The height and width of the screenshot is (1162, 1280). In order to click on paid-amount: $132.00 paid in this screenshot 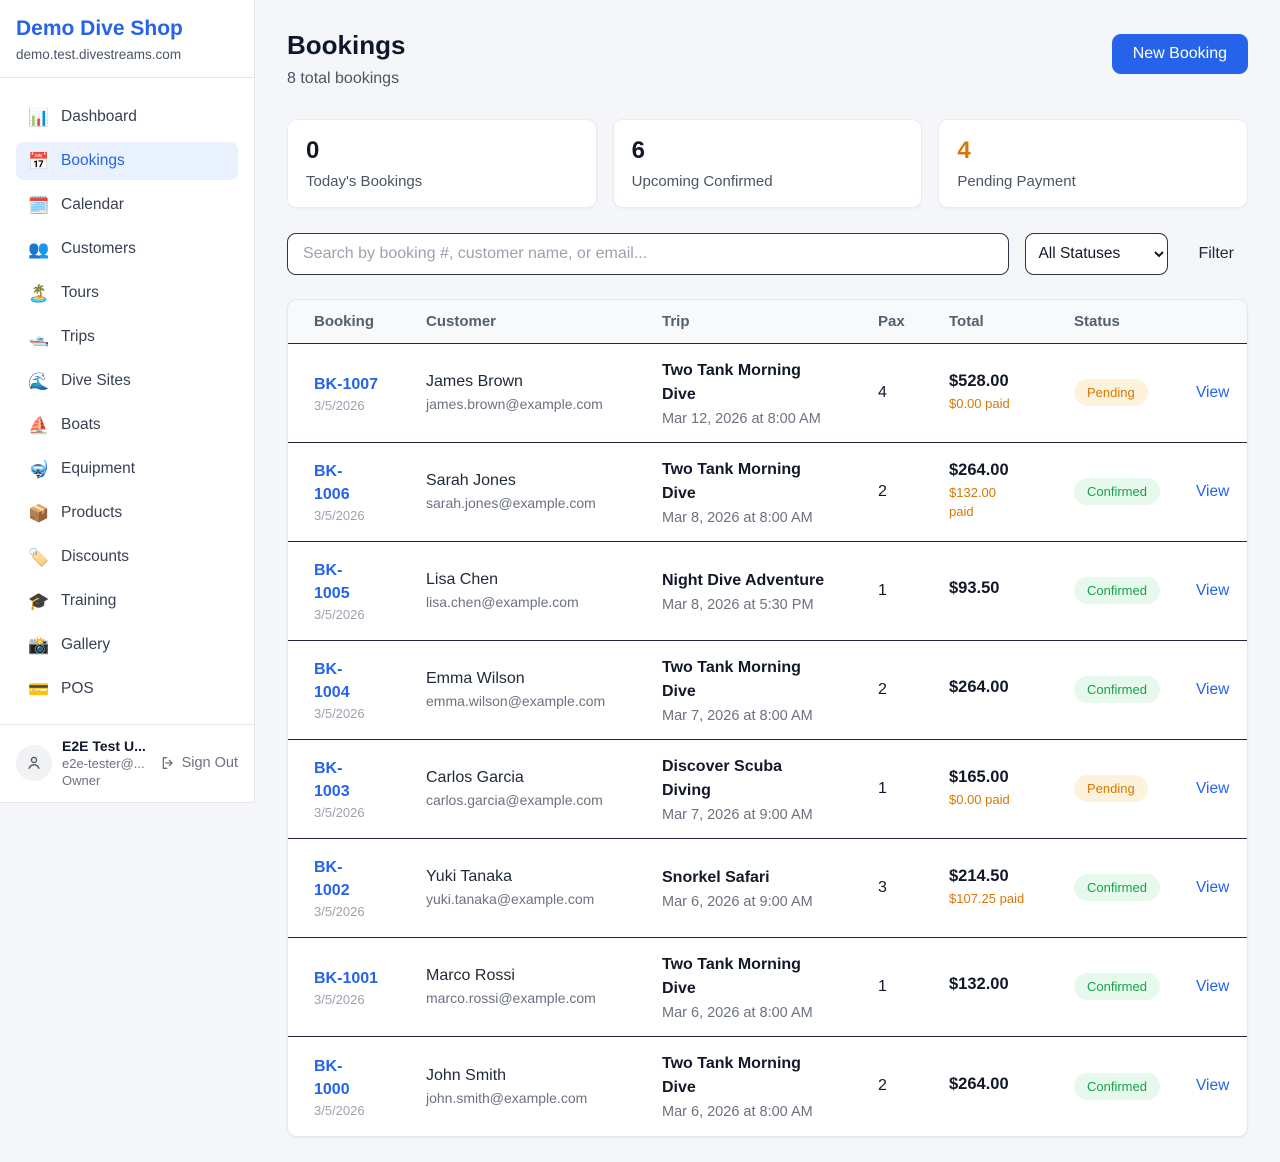, I will do `click(972, 502)`.